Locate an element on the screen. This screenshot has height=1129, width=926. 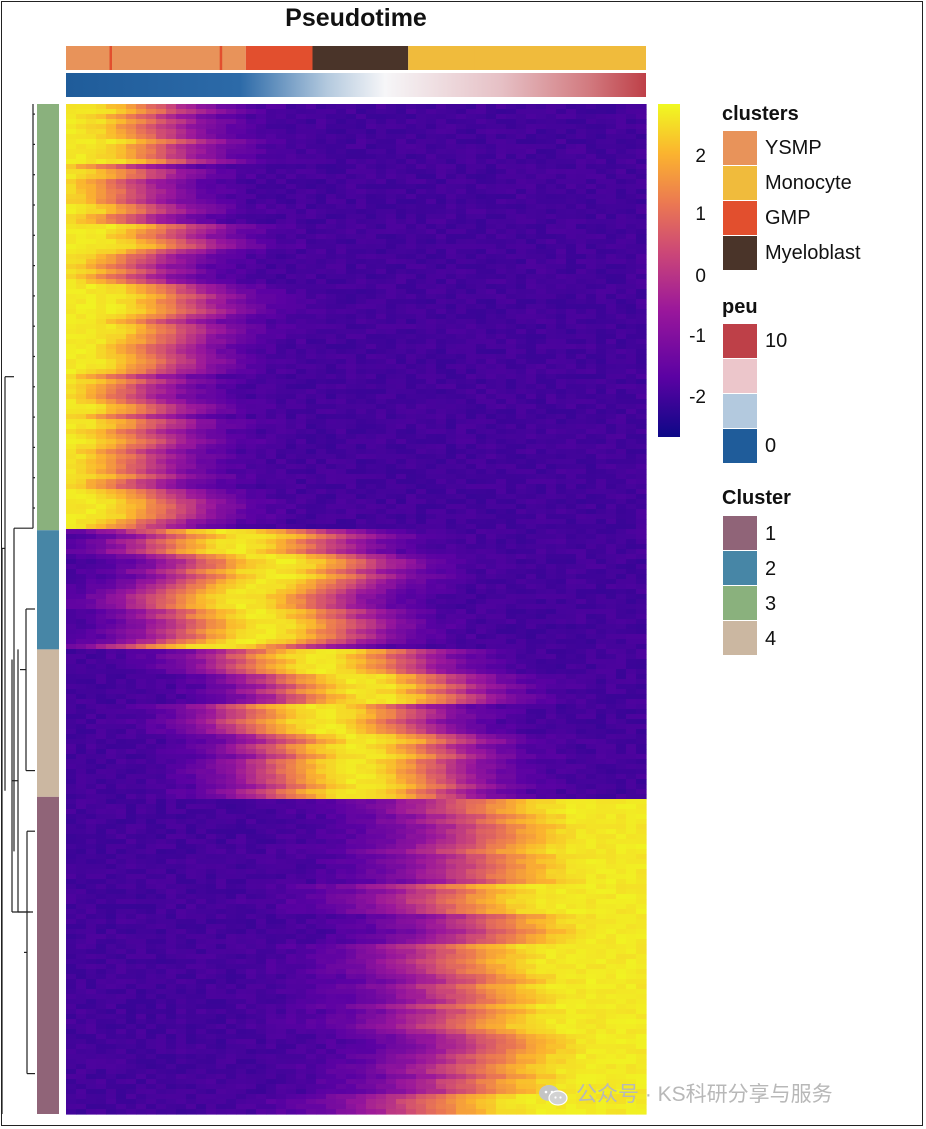
heatmap-row is located at coordinates (356, 467).